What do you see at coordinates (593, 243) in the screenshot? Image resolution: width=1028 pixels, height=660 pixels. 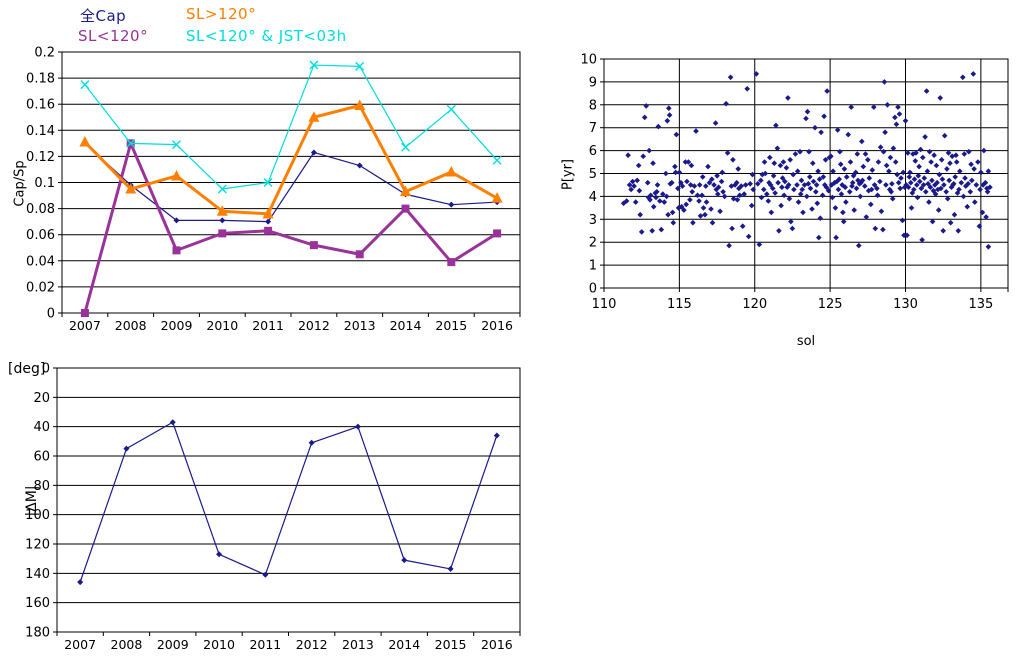 I see `tick-label: 2` at bounding box center [593, 243].